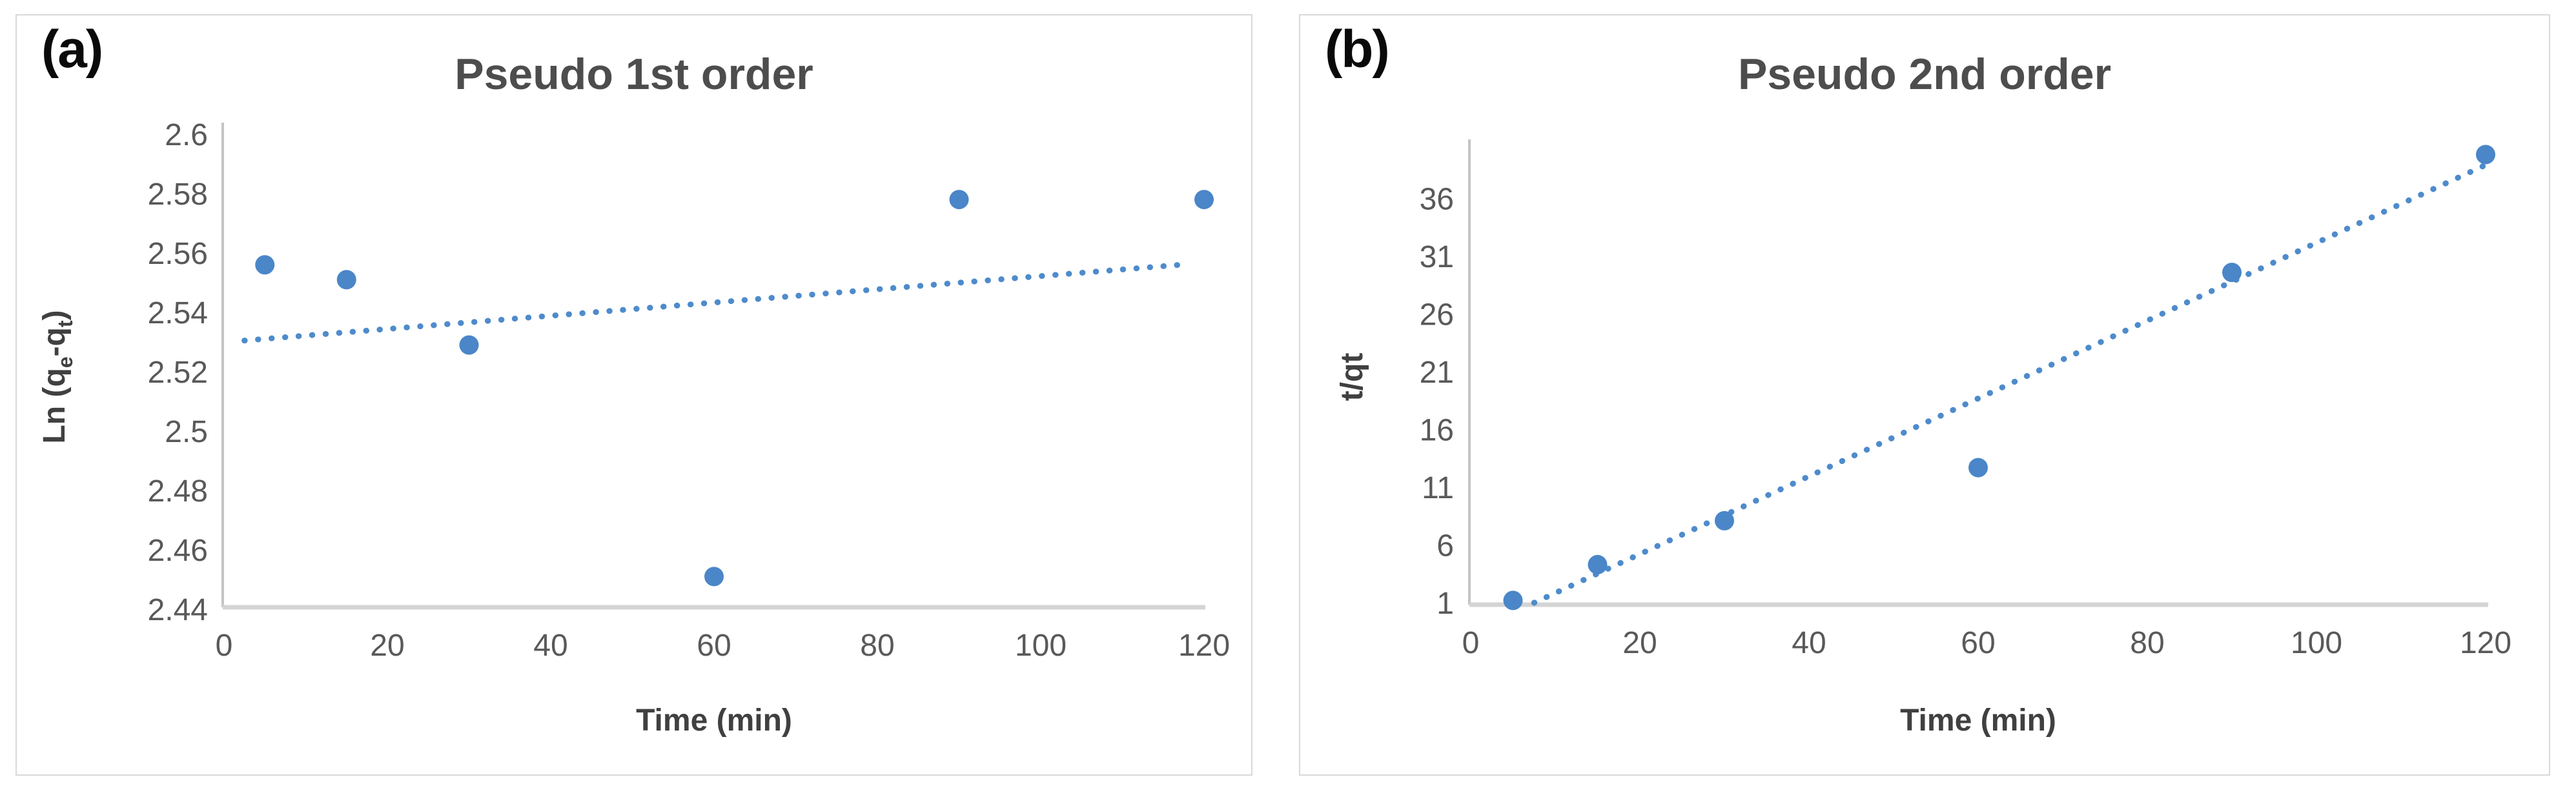 Image resolution: width=2576 pixels, height=797 pixels. Describe the element at coordinates (178, 373) in the screenshot. I see `y-tick-label: 2.52` at that location.